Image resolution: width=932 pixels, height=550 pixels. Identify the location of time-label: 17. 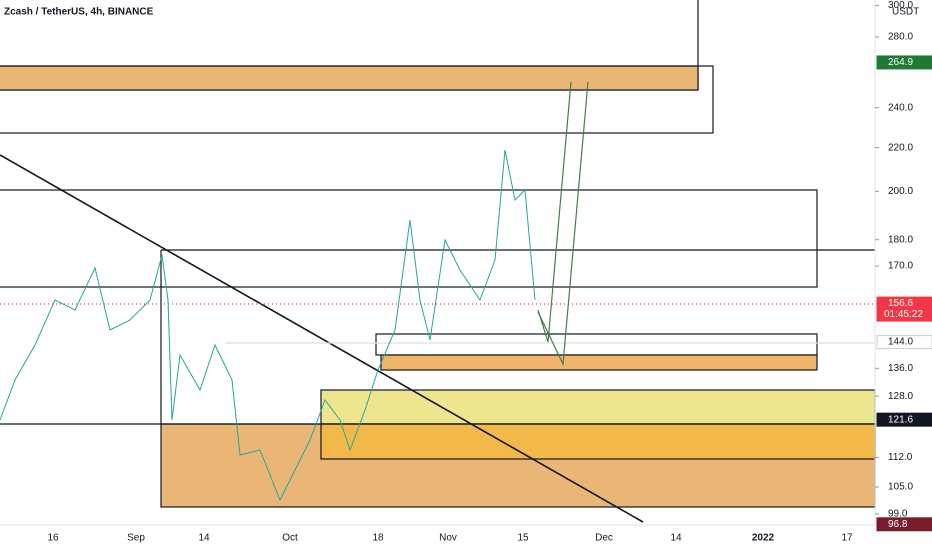
(847, 538).